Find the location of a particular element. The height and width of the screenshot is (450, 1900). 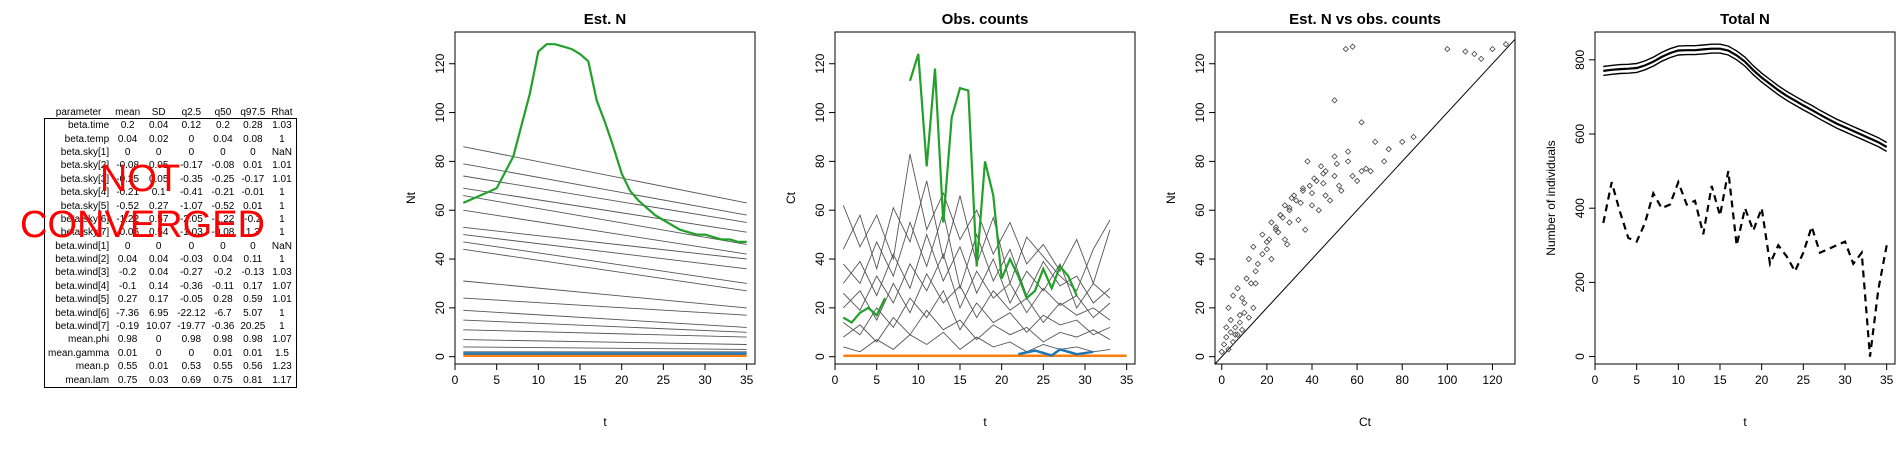

table-cell: 6.95 is located at coordinates (158, 313).